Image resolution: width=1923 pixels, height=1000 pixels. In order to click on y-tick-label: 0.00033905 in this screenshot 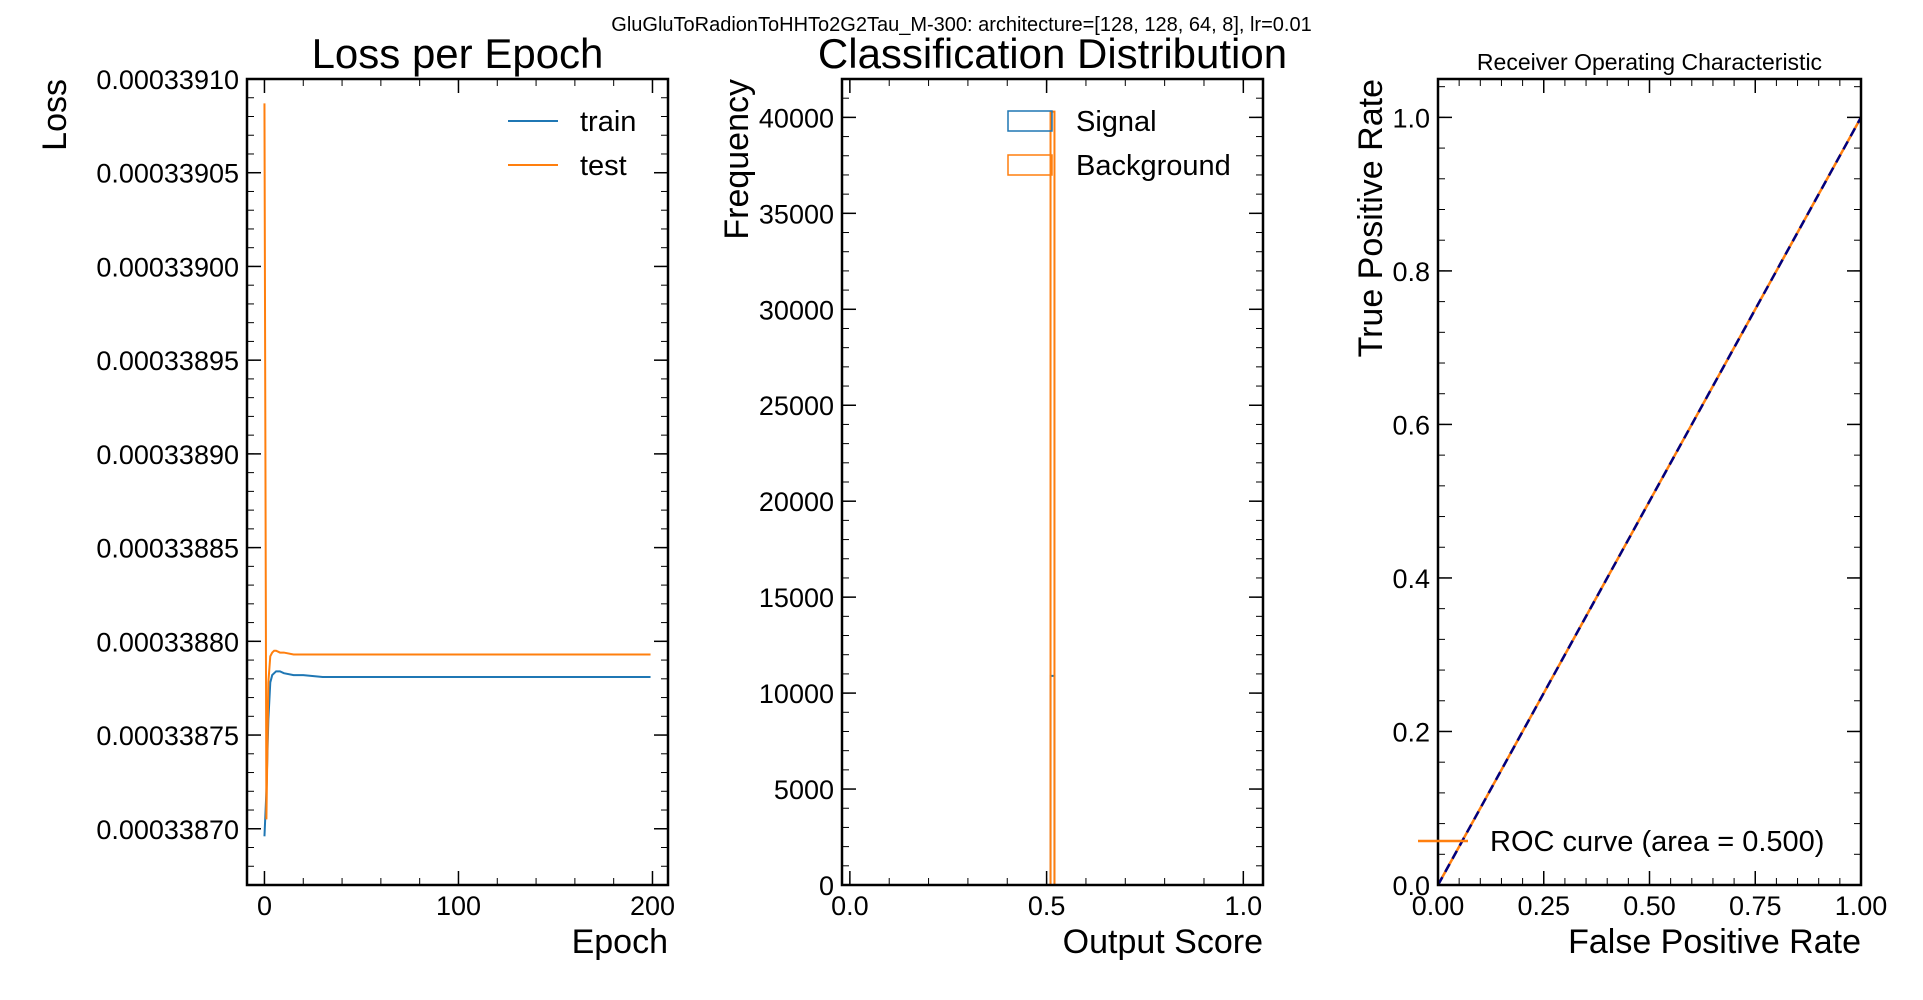, I will do `click(167, 174)`.